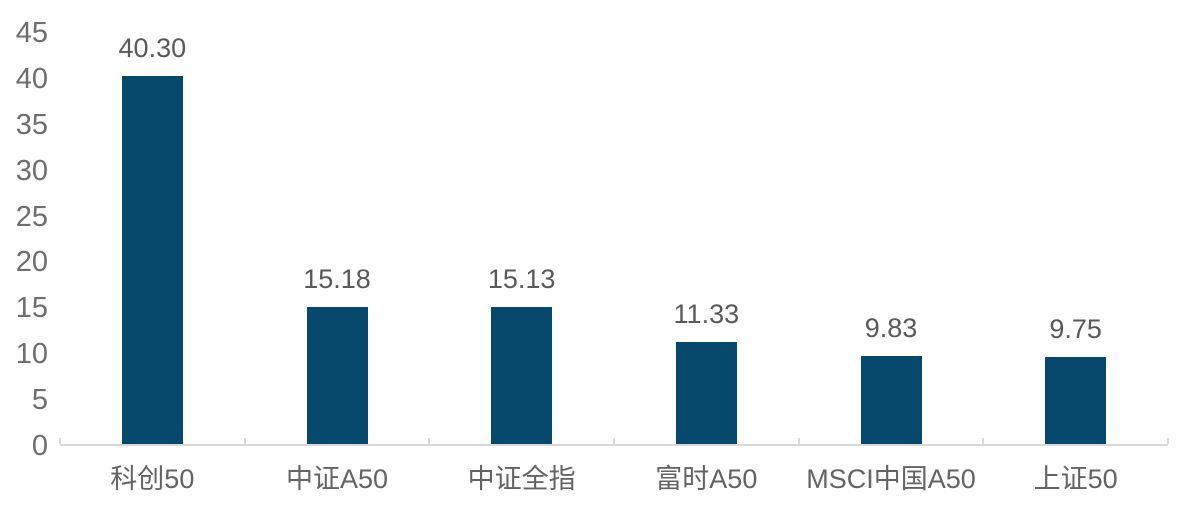  What do you see at coordinates (337, 278) in the screenshot?
I see `bar-value-label: 15.18` at bounding box center [337, 278].